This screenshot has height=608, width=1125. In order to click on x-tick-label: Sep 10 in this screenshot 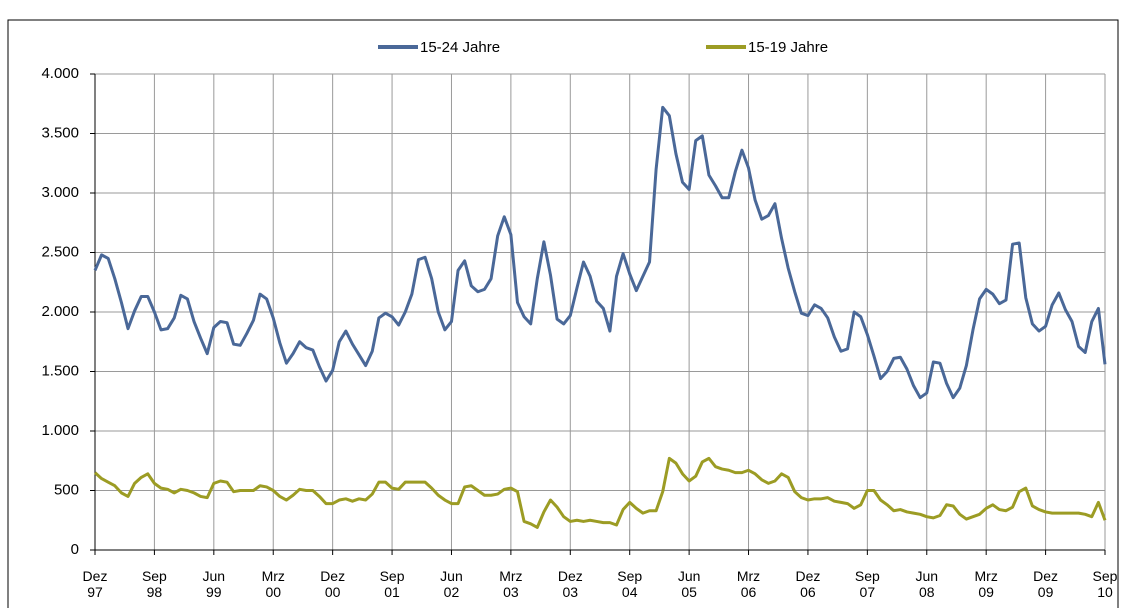, I will do `click(1105, 584)`.